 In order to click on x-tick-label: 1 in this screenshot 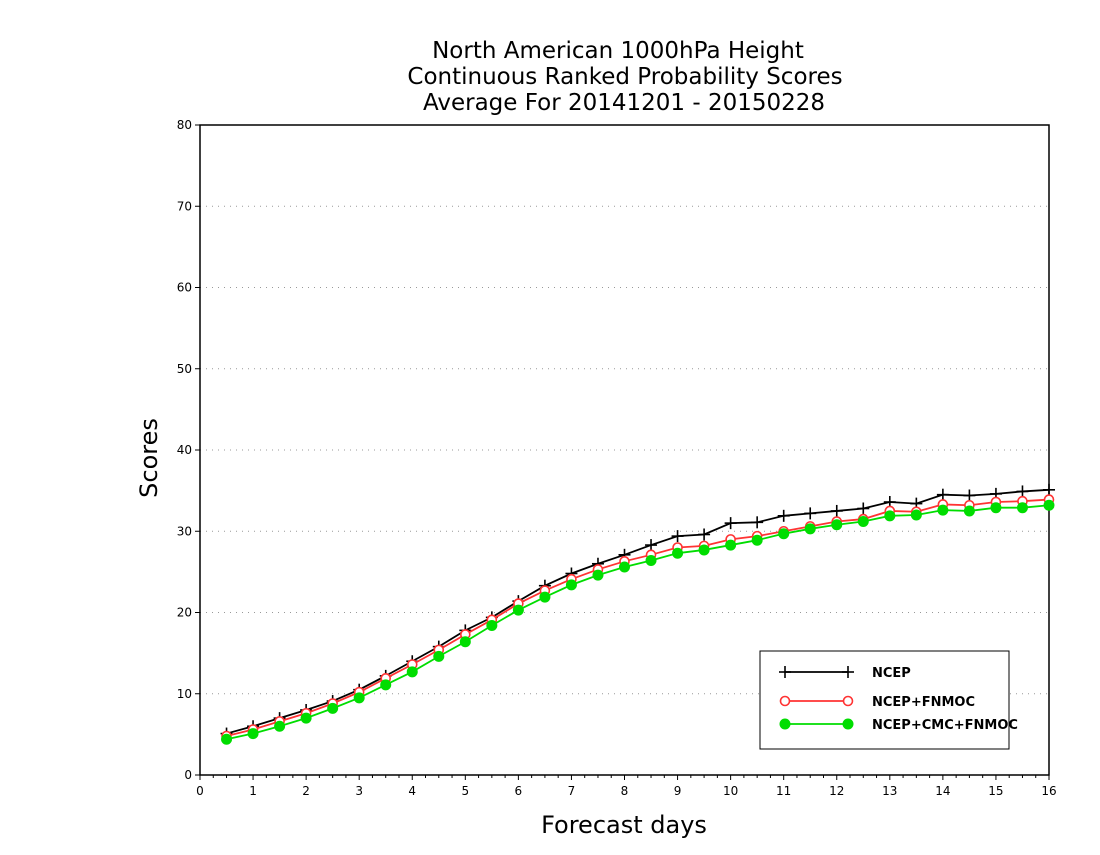, I will do `click(253, 791)`.